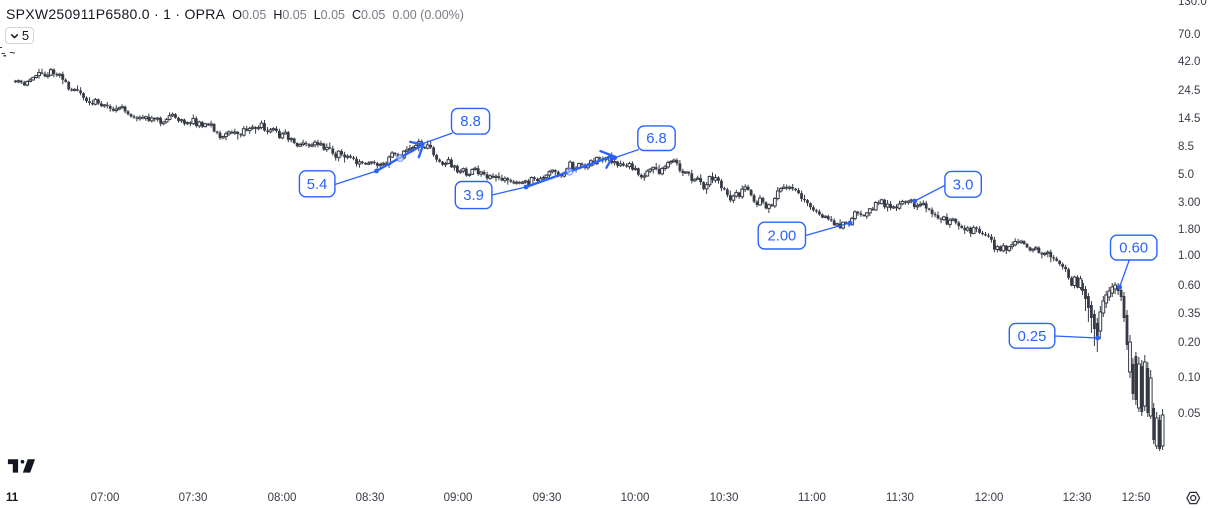 The width and height of the screenshot is (1212, 508). I want to click on svg-text: 8.8, so click(470, 122).